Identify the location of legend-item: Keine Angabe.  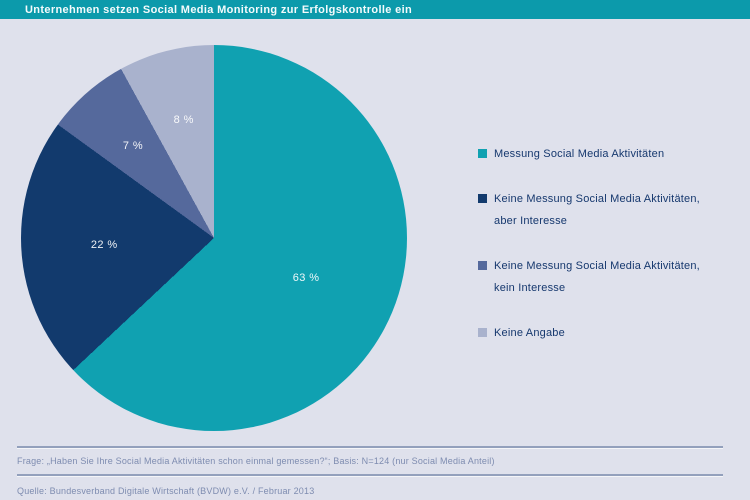
(609, 333).